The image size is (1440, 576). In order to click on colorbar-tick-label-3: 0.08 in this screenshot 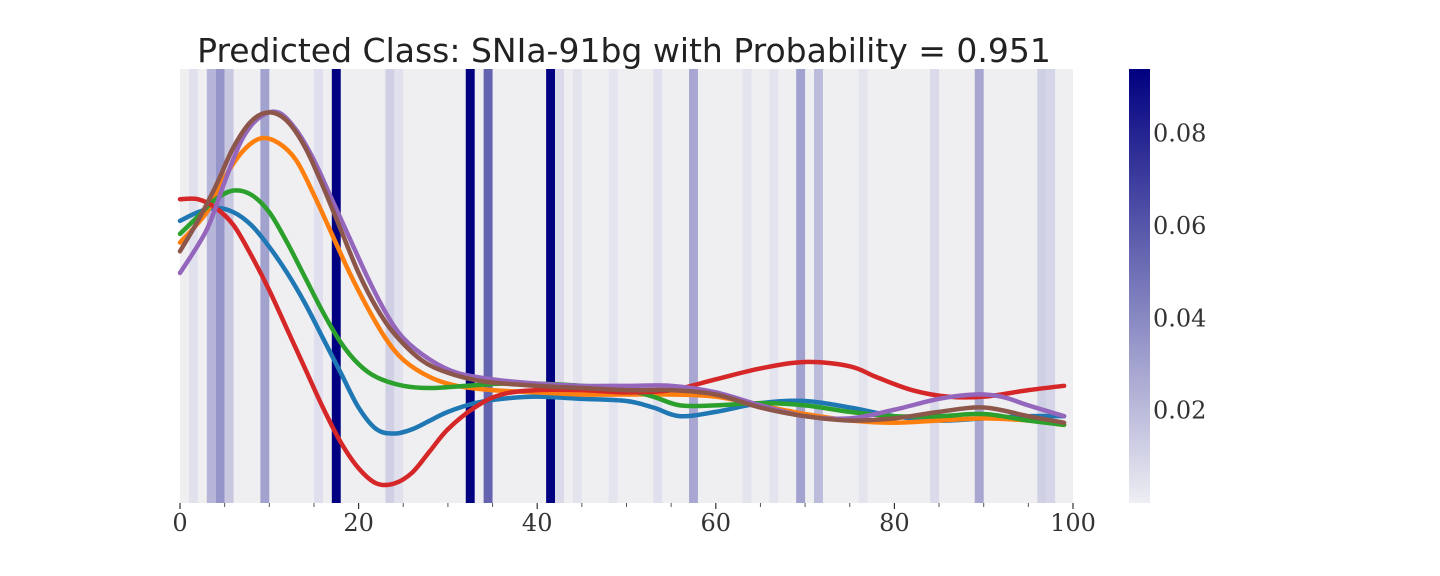, I will do `click(1179, 134)`.